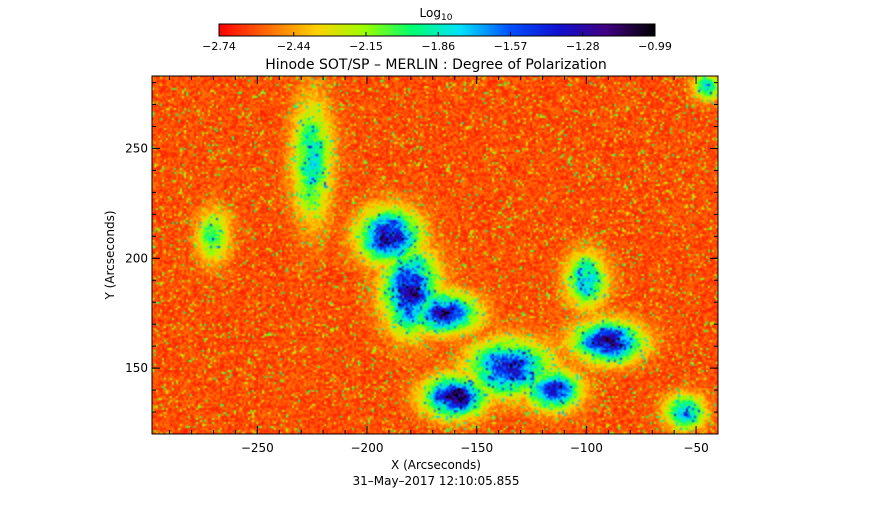 Image resolution: width=872 pixels, height=512 pixels. Describe the element at coordinates (447, 18) in the screenshot. I see `colorbar-label-subscript: 10` at that location.